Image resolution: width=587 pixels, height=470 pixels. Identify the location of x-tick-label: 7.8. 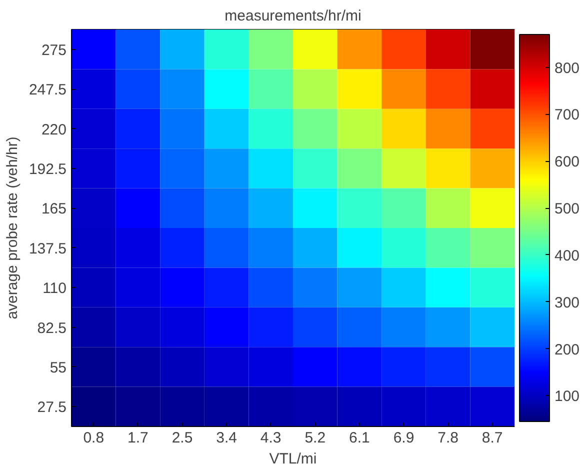
(448, 438).